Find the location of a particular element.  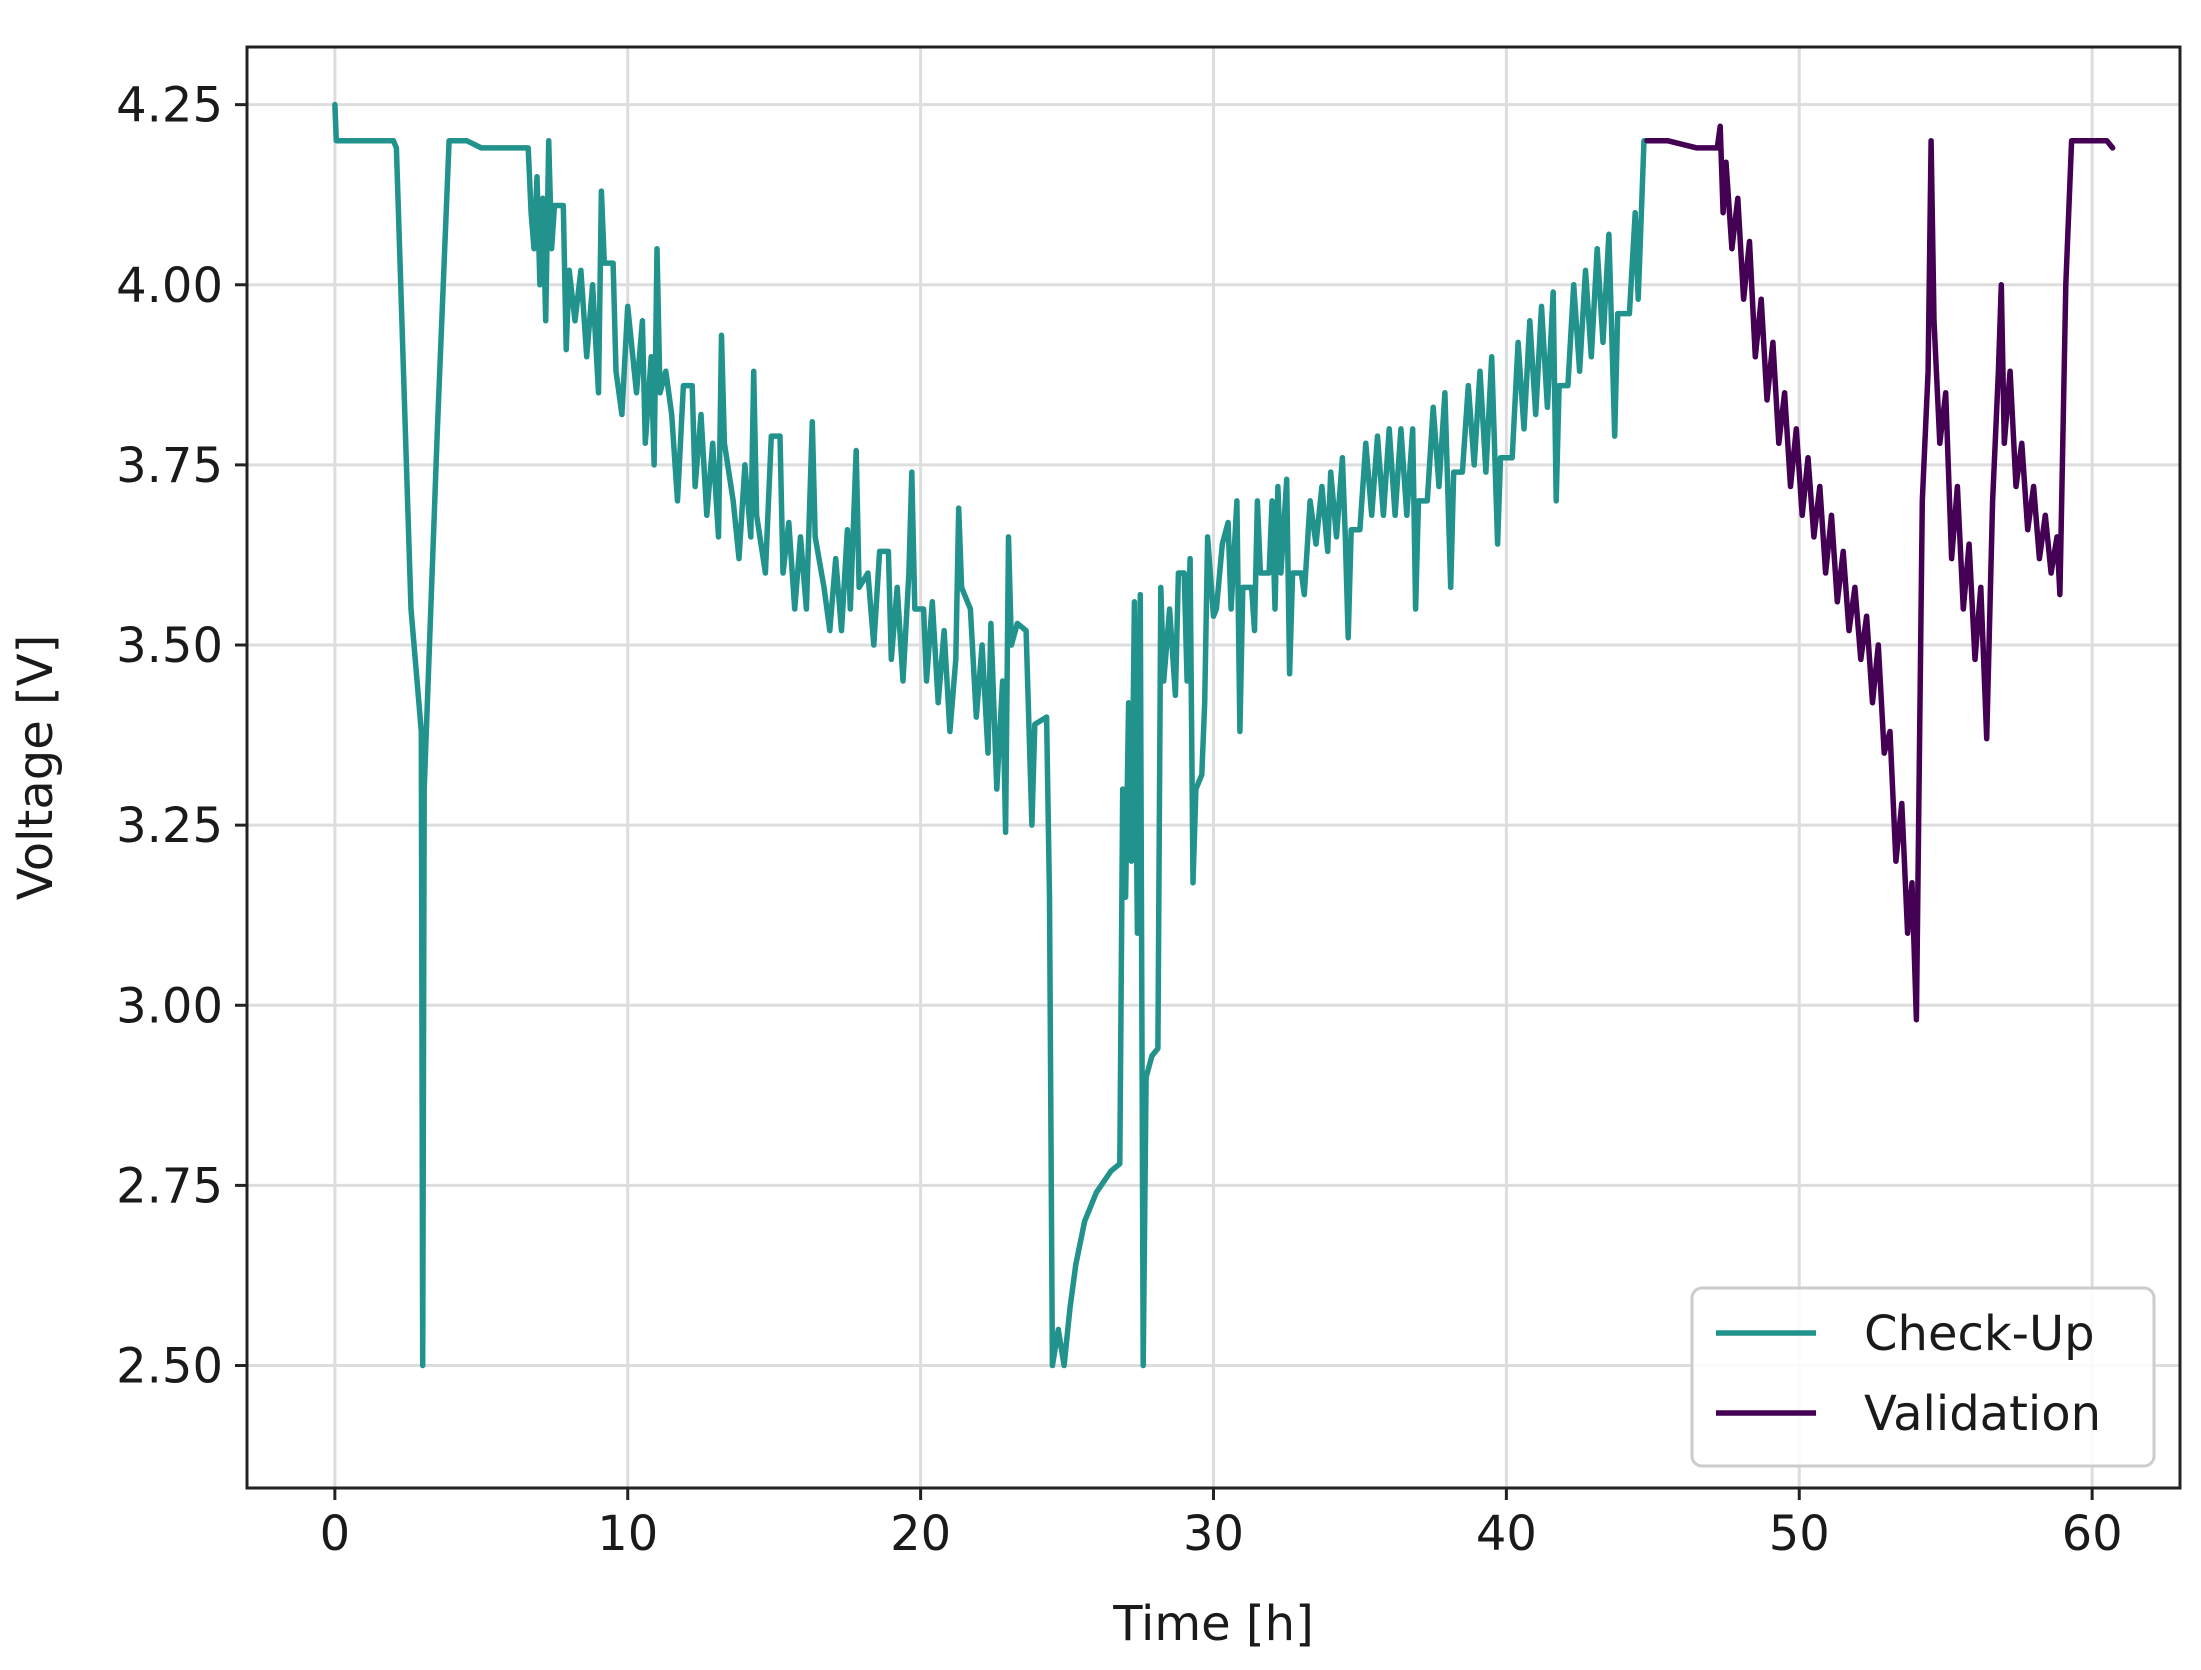

series-line-validation is located at coordinates (1880, 573).